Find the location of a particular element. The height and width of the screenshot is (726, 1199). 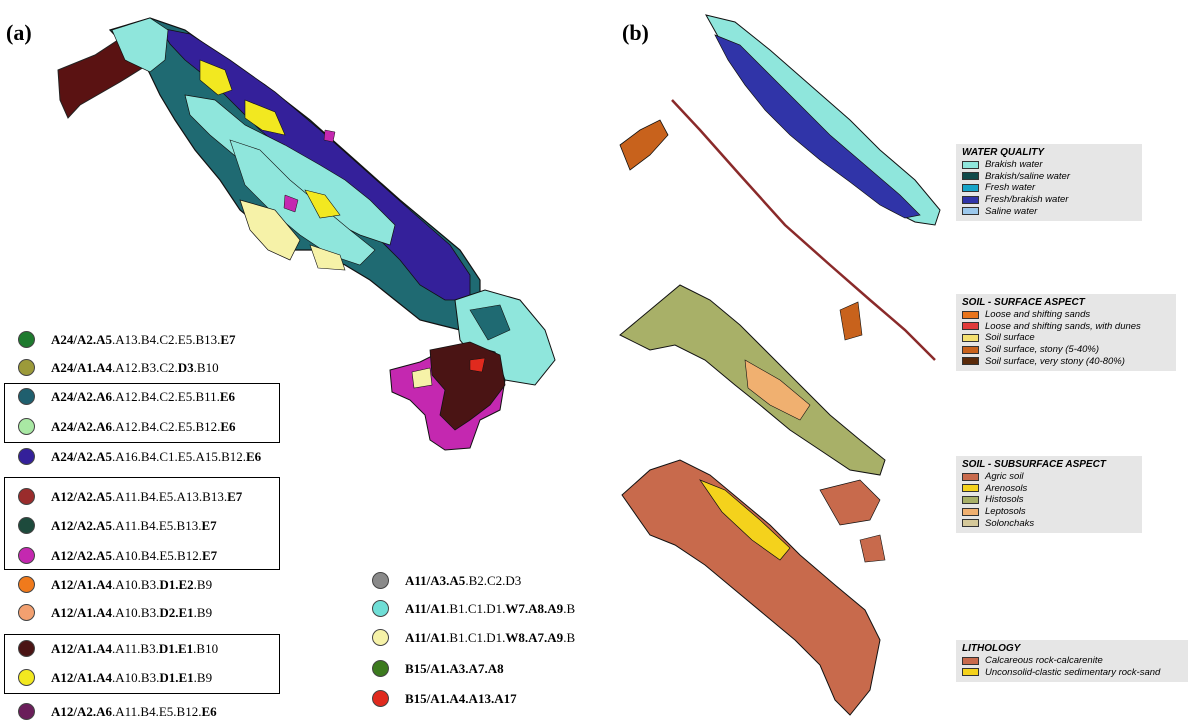

legend-b-title: LITHOLOGY is located at coordinates (991, 648).